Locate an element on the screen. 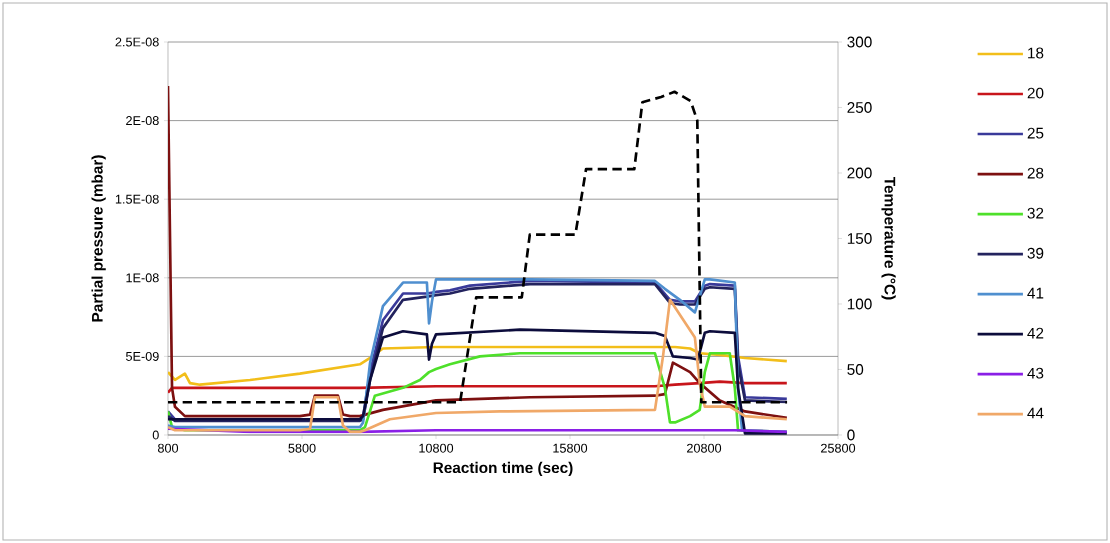  x-axis-title: Reaction time (sec) is located at coordinates (503, 469).